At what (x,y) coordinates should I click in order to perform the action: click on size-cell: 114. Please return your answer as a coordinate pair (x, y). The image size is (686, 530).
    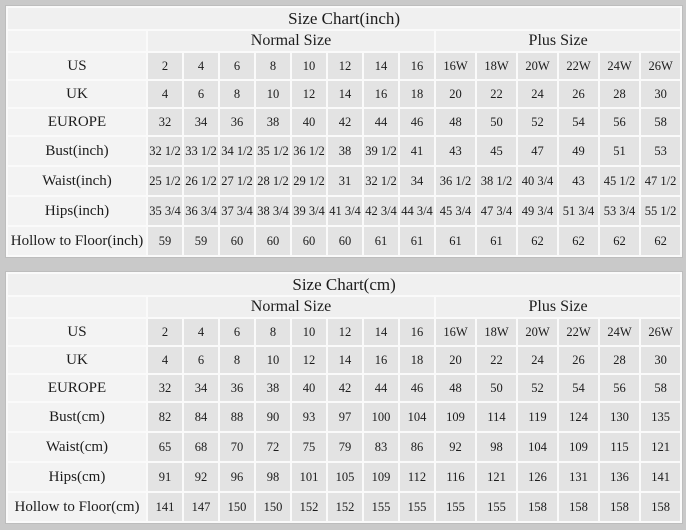
    Looking at the image, I should click on (496, 417).